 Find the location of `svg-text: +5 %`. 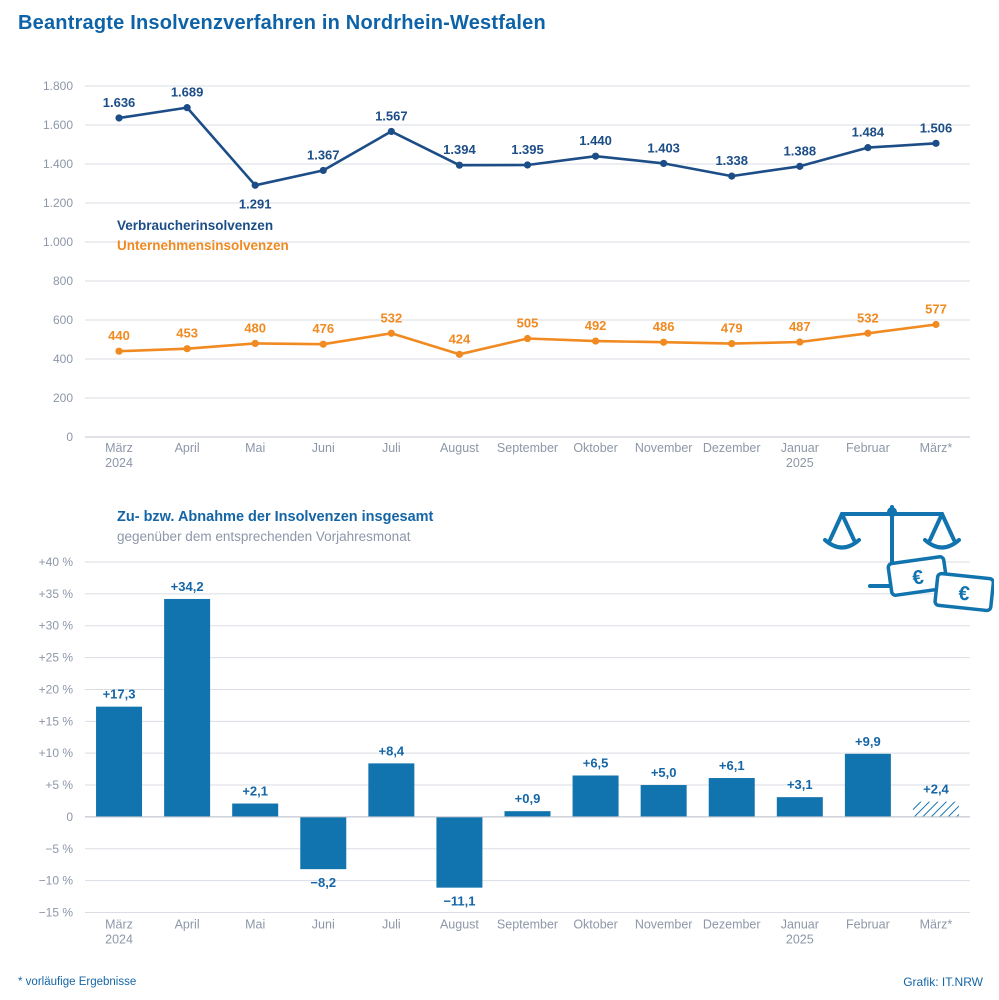

svg-text: +5 % is located at coordinates (59, 785).